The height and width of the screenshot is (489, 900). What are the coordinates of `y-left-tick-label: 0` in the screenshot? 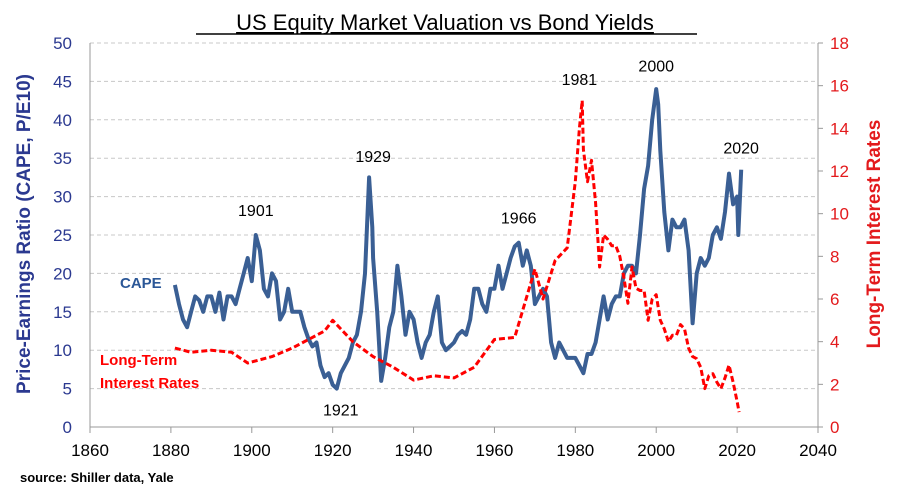 It's located at (67, 427).